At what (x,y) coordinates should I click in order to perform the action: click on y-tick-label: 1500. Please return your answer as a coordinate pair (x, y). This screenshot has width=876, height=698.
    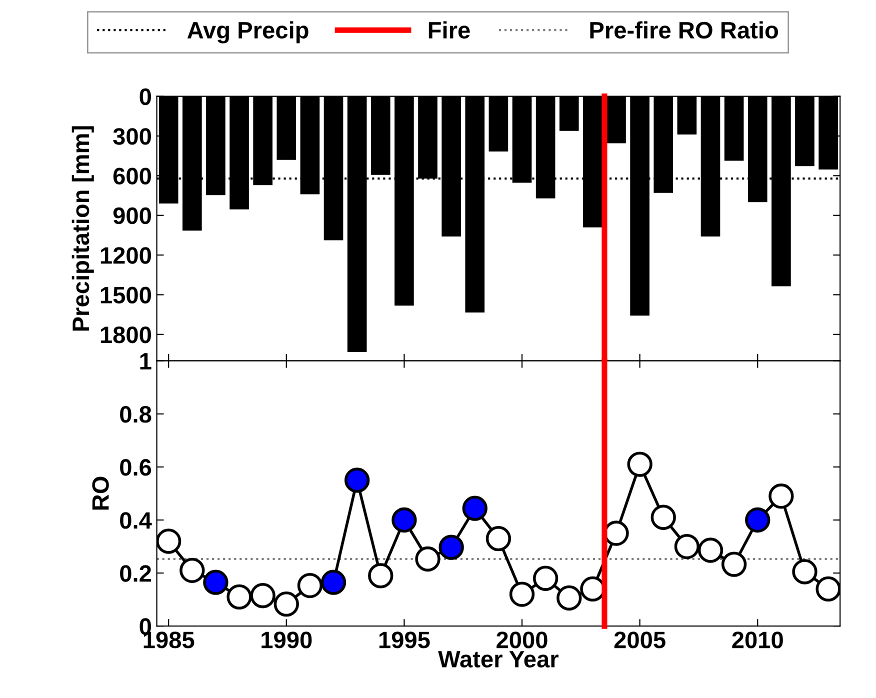
    Looking at the image, I should click on (125, 295).